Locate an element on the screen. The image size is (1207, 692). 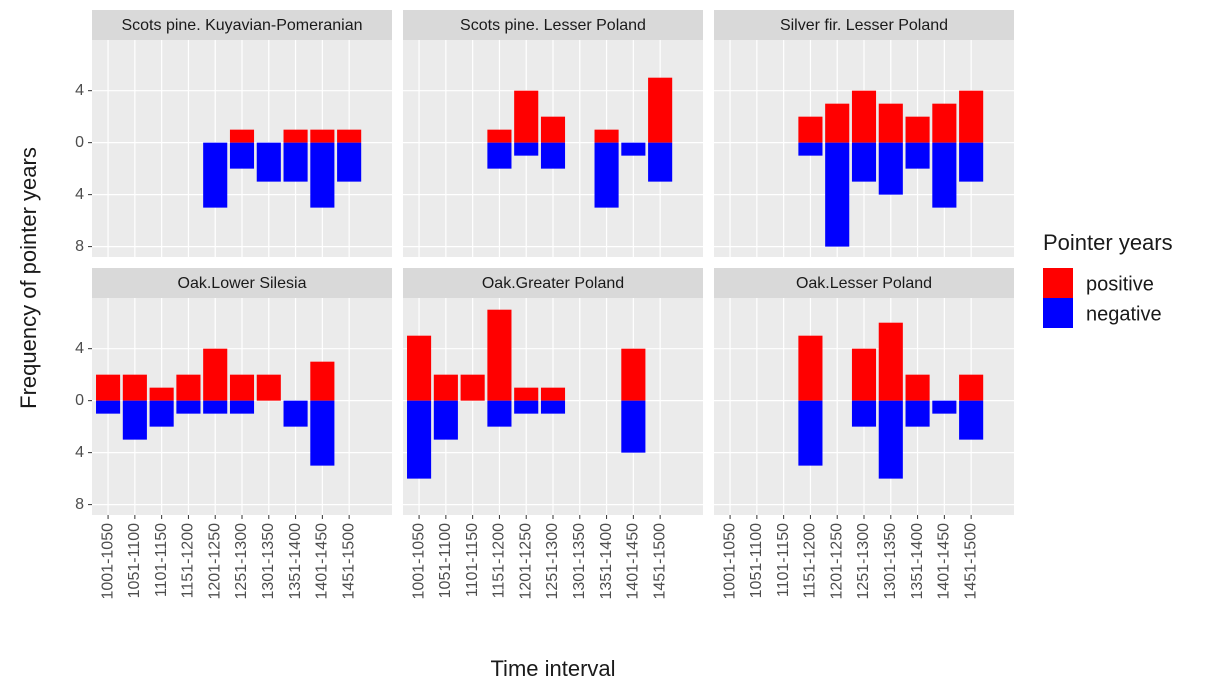
panel-title: Scots pine. Kuyavian-Pomeranian is located at coordinates (241, 25).